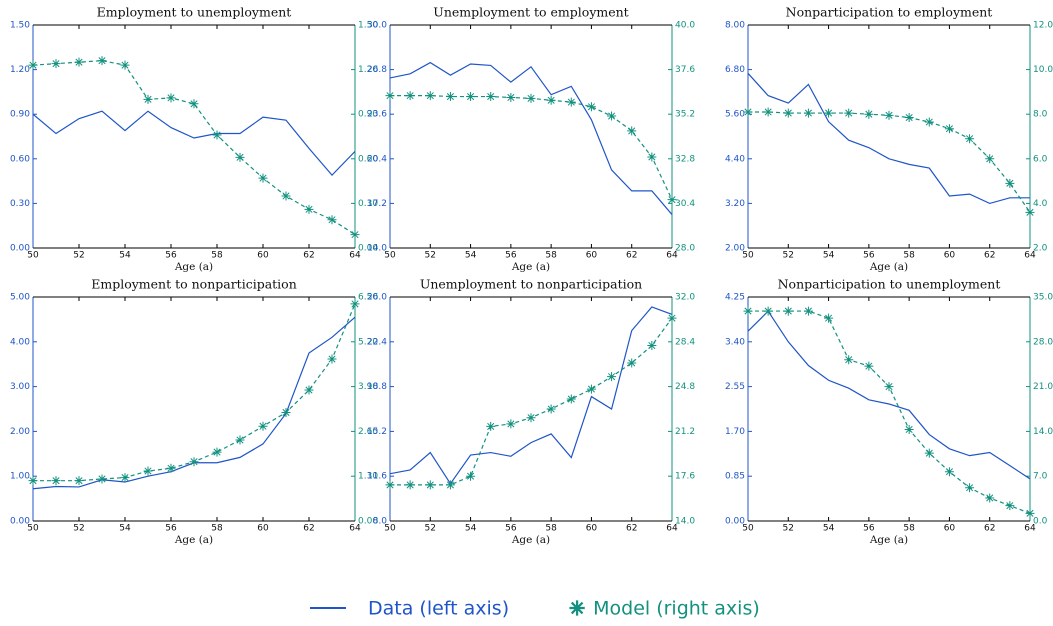 The height and width of the screenshot is (626, 1053). I want to click on x-tick-label: 60, so click(950, 256).